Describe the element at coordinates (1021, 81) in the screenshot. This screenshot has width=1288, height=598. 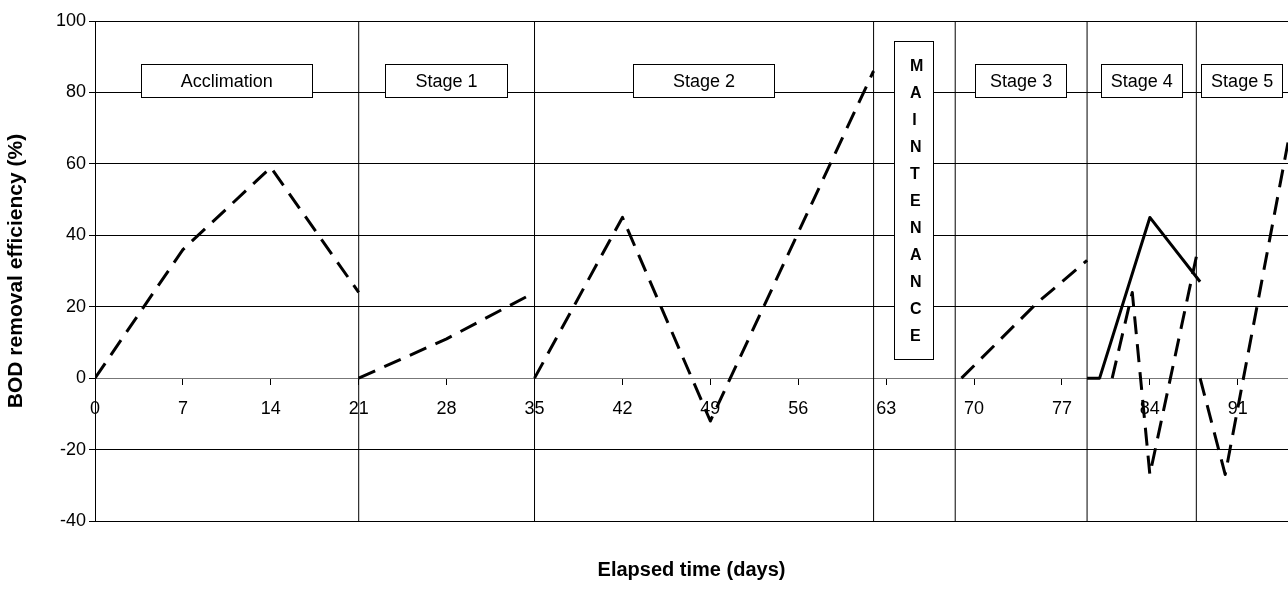
I see `text-box: Stage 3` at that location.